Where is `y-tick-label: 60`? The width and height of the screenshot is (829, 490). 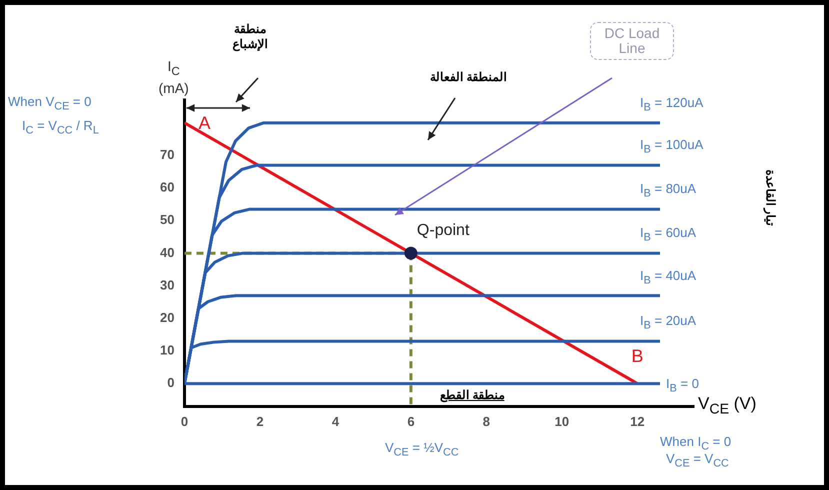
y-tick-label: 60 is located at coordinates (167, 187).